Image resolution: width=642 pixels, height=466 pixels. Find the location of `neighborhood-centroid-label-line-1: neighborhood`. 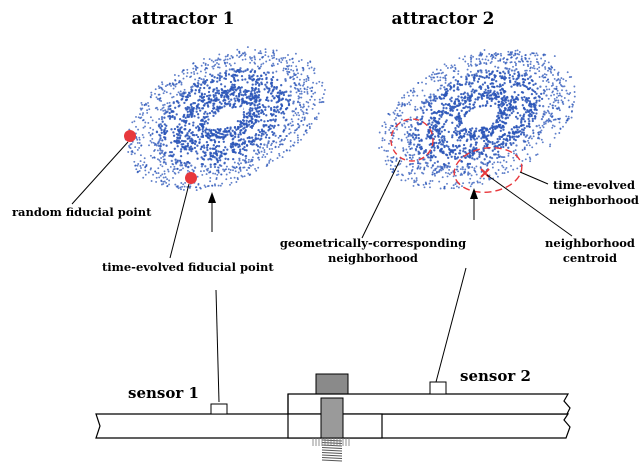

neighborhood-centroid-label-line-1: neighborhood is located at coordinates (590, 243).